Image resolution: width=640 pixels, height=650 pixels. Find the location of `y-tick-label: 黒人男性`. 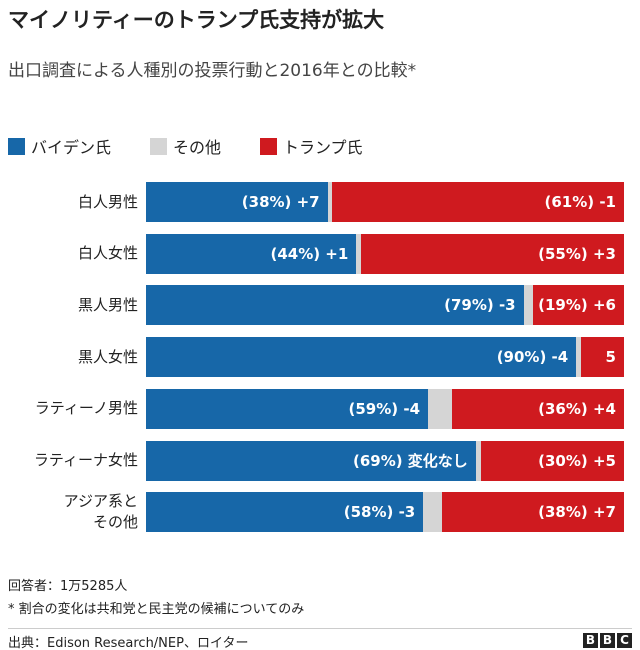

y-tick-label: 黒人男性 is located at coordinates (107, 304).